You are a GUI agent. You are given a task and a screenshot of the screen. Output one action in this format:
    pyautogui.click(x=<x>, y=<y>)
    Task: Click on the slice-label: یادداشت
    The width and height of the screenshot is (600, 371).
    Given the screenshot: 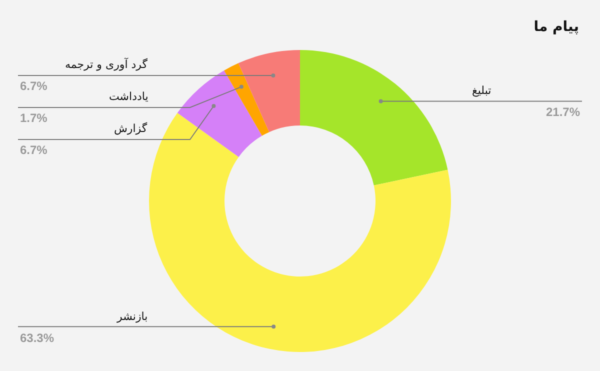 What is the action you would take?
    pyautogui.click(x=128, y=96)
    